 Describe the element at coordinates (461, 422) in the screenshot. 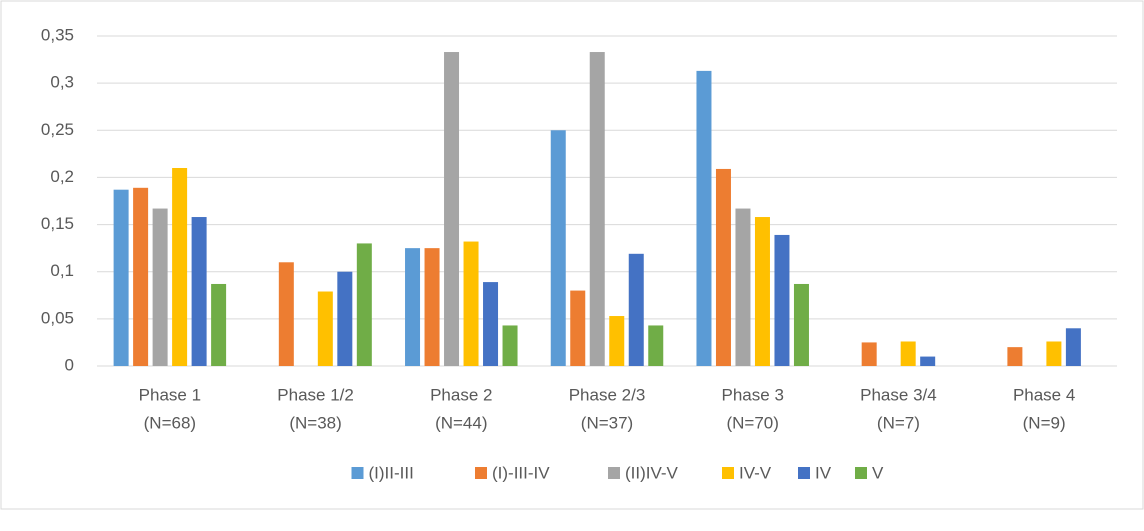

I see `x-tick-label: (N=44)` at that location.